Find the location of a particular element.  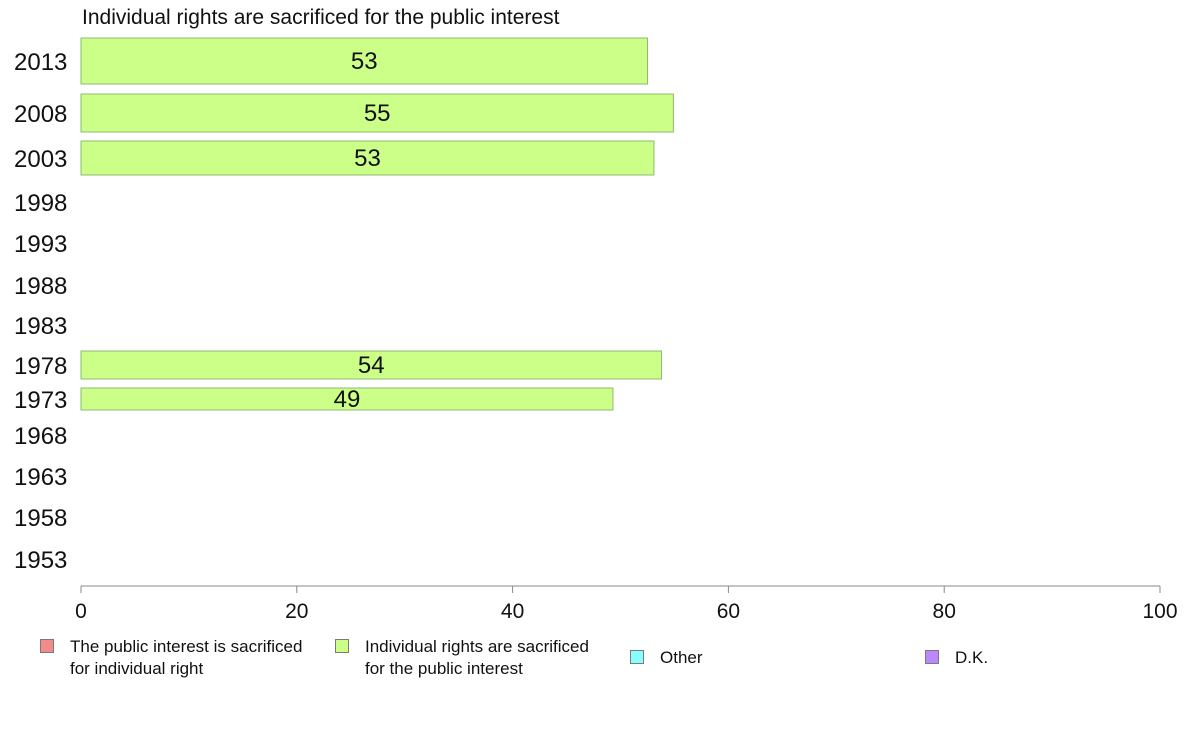

legend-item-other: Other is located at coordinates (666, 658).